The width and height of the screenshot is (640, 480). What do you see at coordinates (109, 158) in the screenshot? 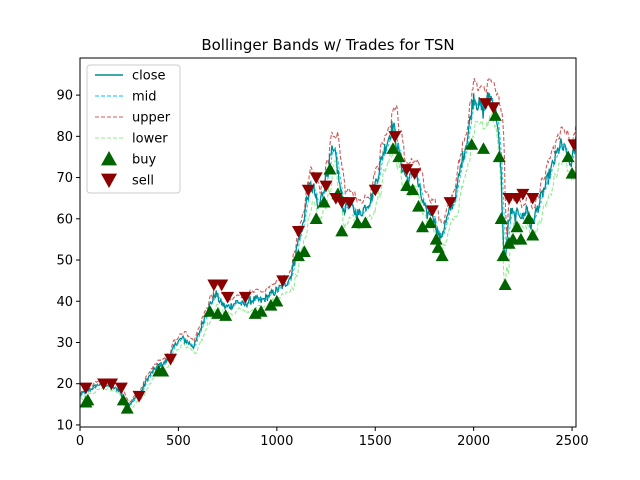
I see `legend-handle-buy` at bounding box center [109, 158].